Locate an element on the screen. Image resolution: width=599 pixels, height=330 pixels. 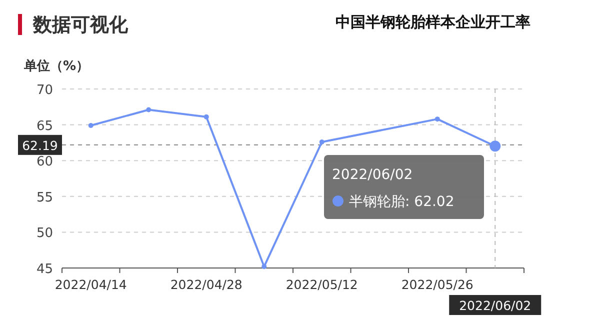
x-tick-label: 2022/04/28 is located at coordinates (206, 284).